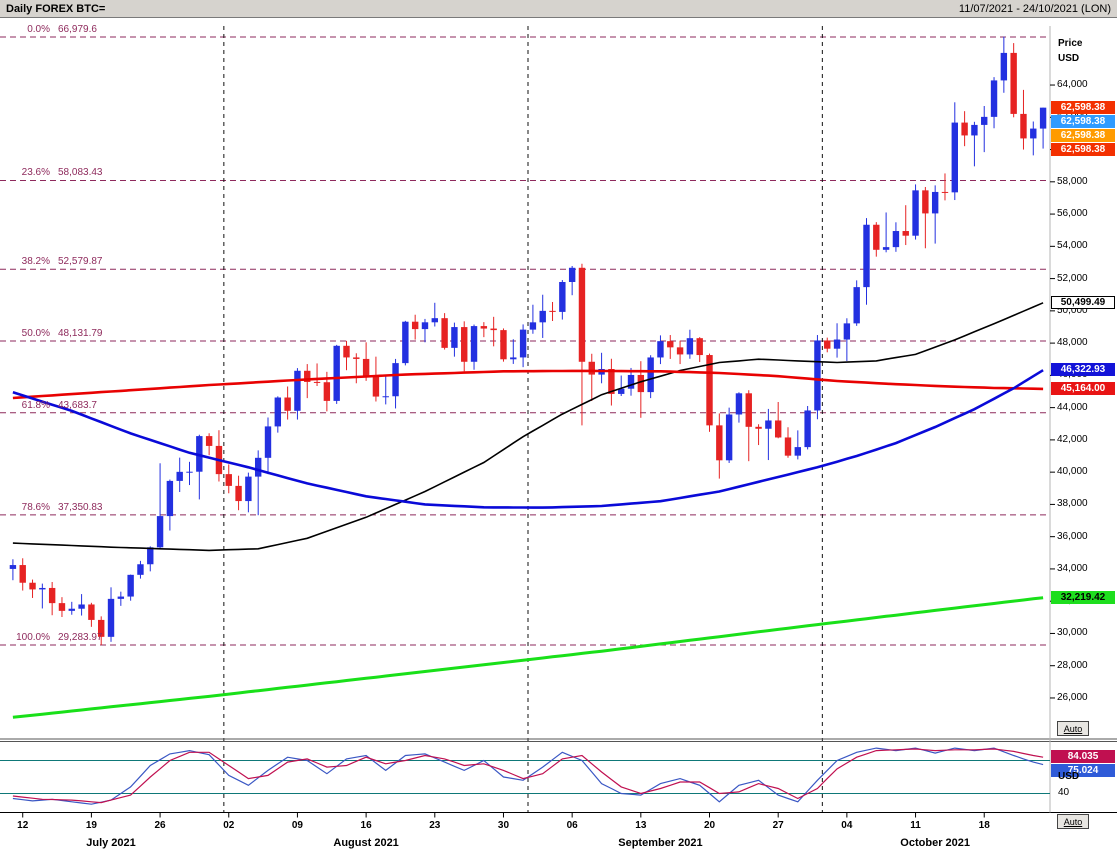  Describe the element at coordinates (1070, 43) in the screenshot. I see `price-axis-title: Price` at that location.